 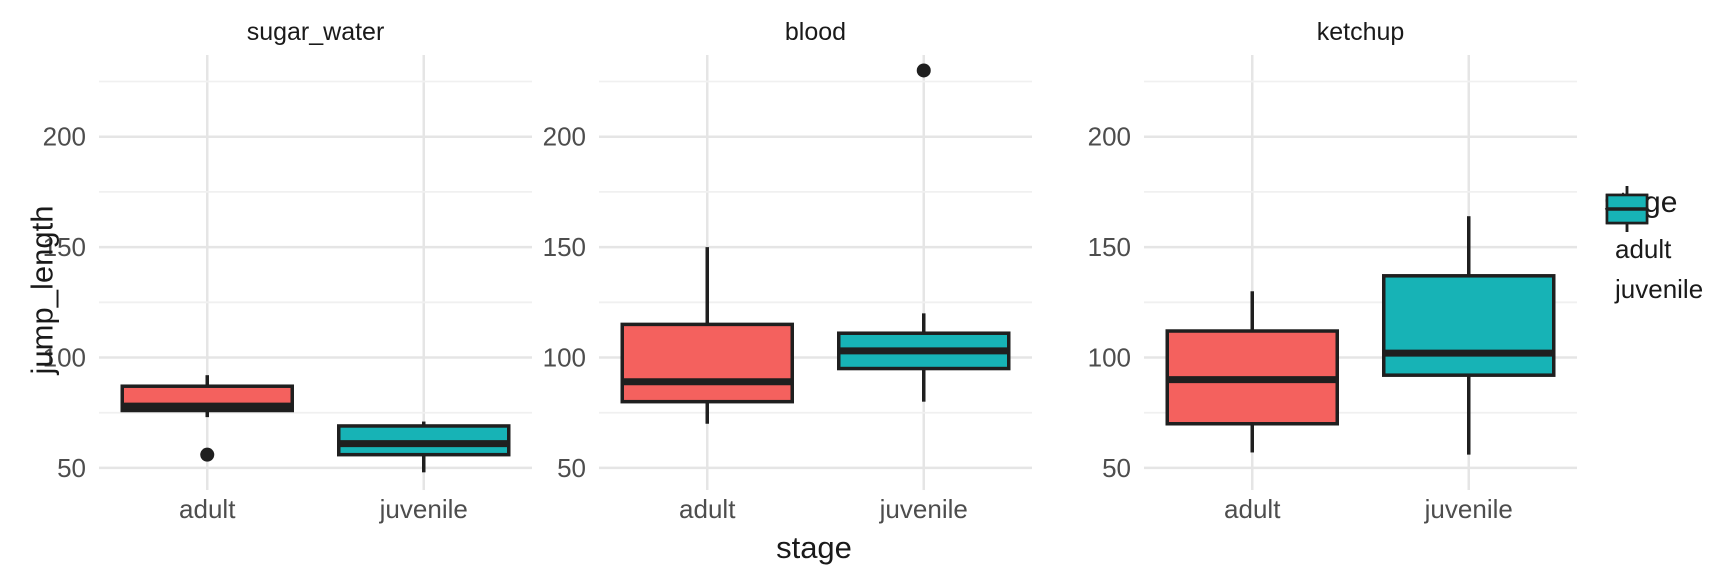 What do you see at coordinates (815, 32) in the screenshot?
I see `facet-title-blood: blood` at bounding box center [815, 32].